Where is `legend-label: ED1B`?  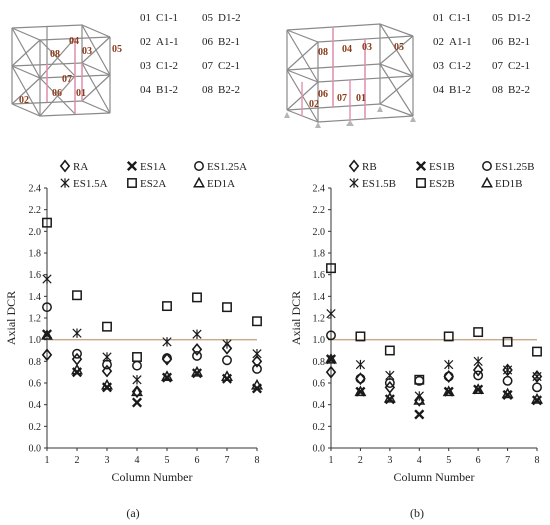 legend-label: ED1B is located at coordinates (509, 184).